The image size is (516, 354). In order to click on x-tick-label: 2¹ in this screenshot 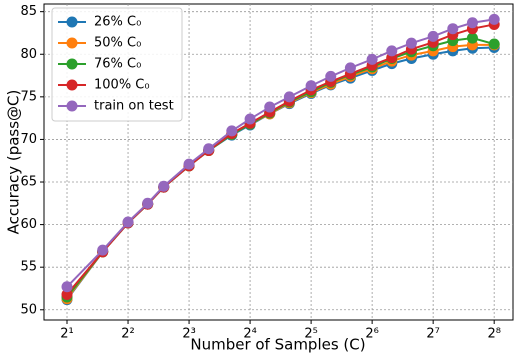, I will do `click(66, 334)`.